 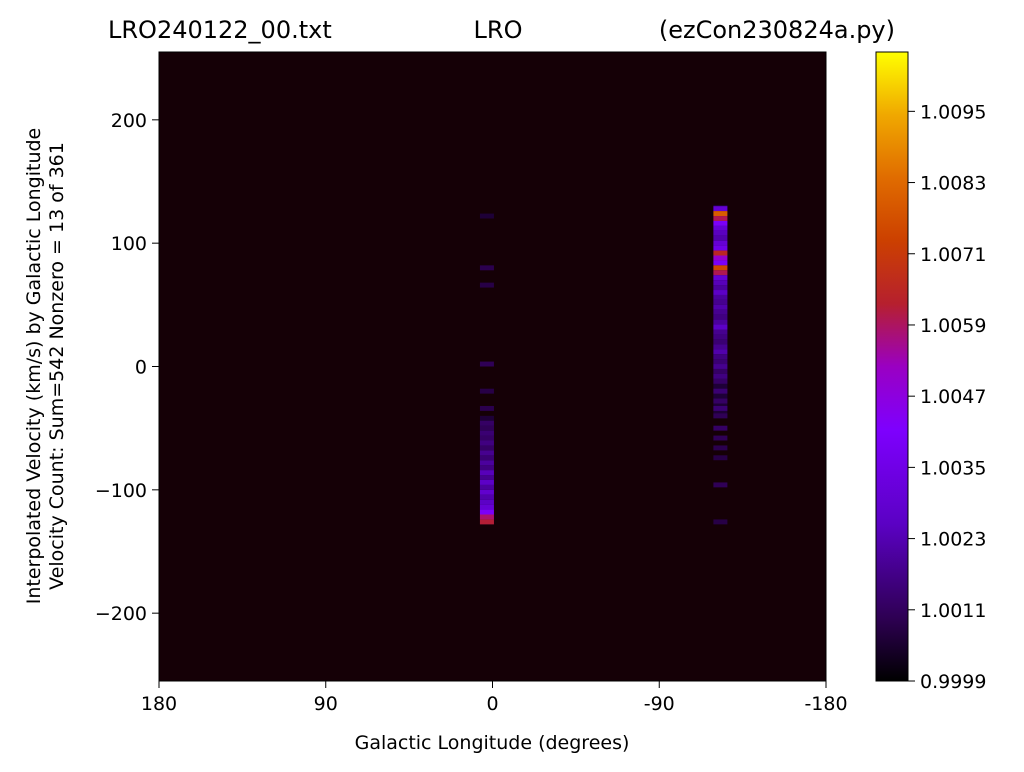 I want to click on chart-title-station: LRO, so click(x=498, y=30).